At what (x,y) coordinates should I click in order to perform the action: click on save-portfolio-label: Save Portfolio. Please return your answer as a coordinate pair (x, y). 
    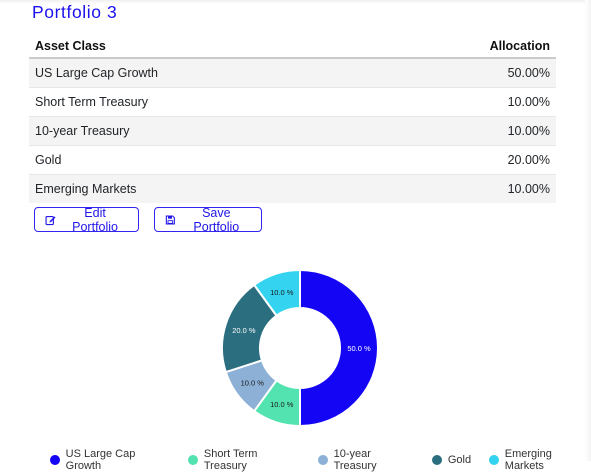
    Looking at the image, I should click on (216, 219).